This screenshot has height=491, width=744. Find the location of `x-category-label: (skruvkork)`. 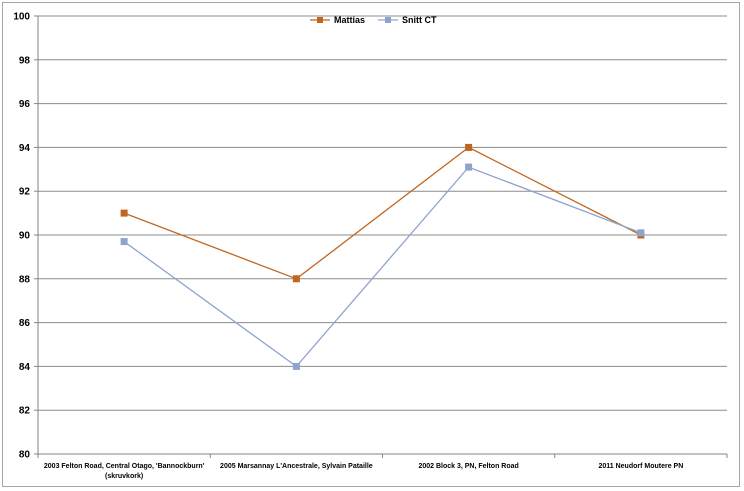

x-category-label: (skruvkork) is located at coordinates (124, 476).